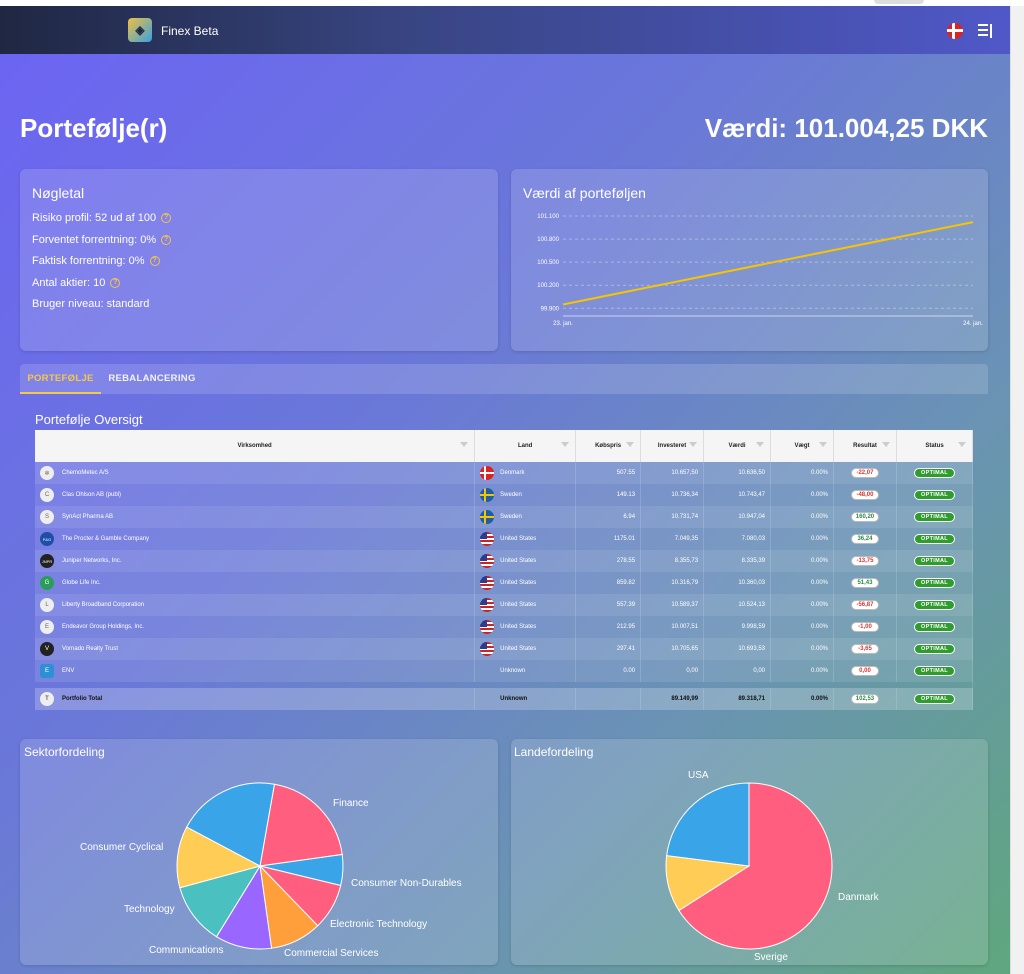  Describe the element at coordinates (819, 561) in the screenshot. I see `weight-value: 0.00%` at that location.